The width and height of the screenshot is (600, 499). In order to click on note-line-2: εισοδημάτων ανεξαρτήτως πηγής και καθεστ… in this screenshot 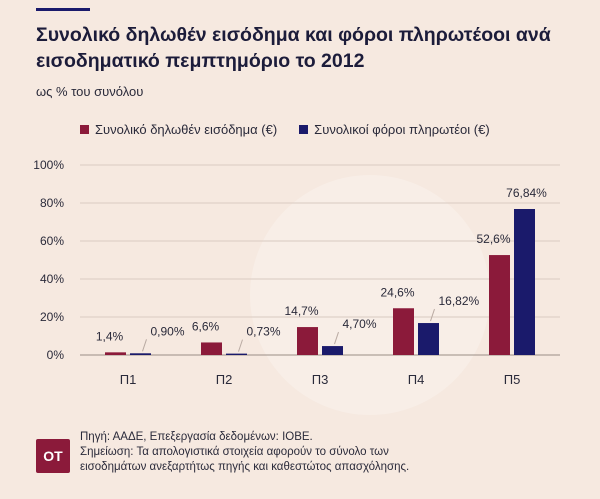, I will do `click(245, 467)`.